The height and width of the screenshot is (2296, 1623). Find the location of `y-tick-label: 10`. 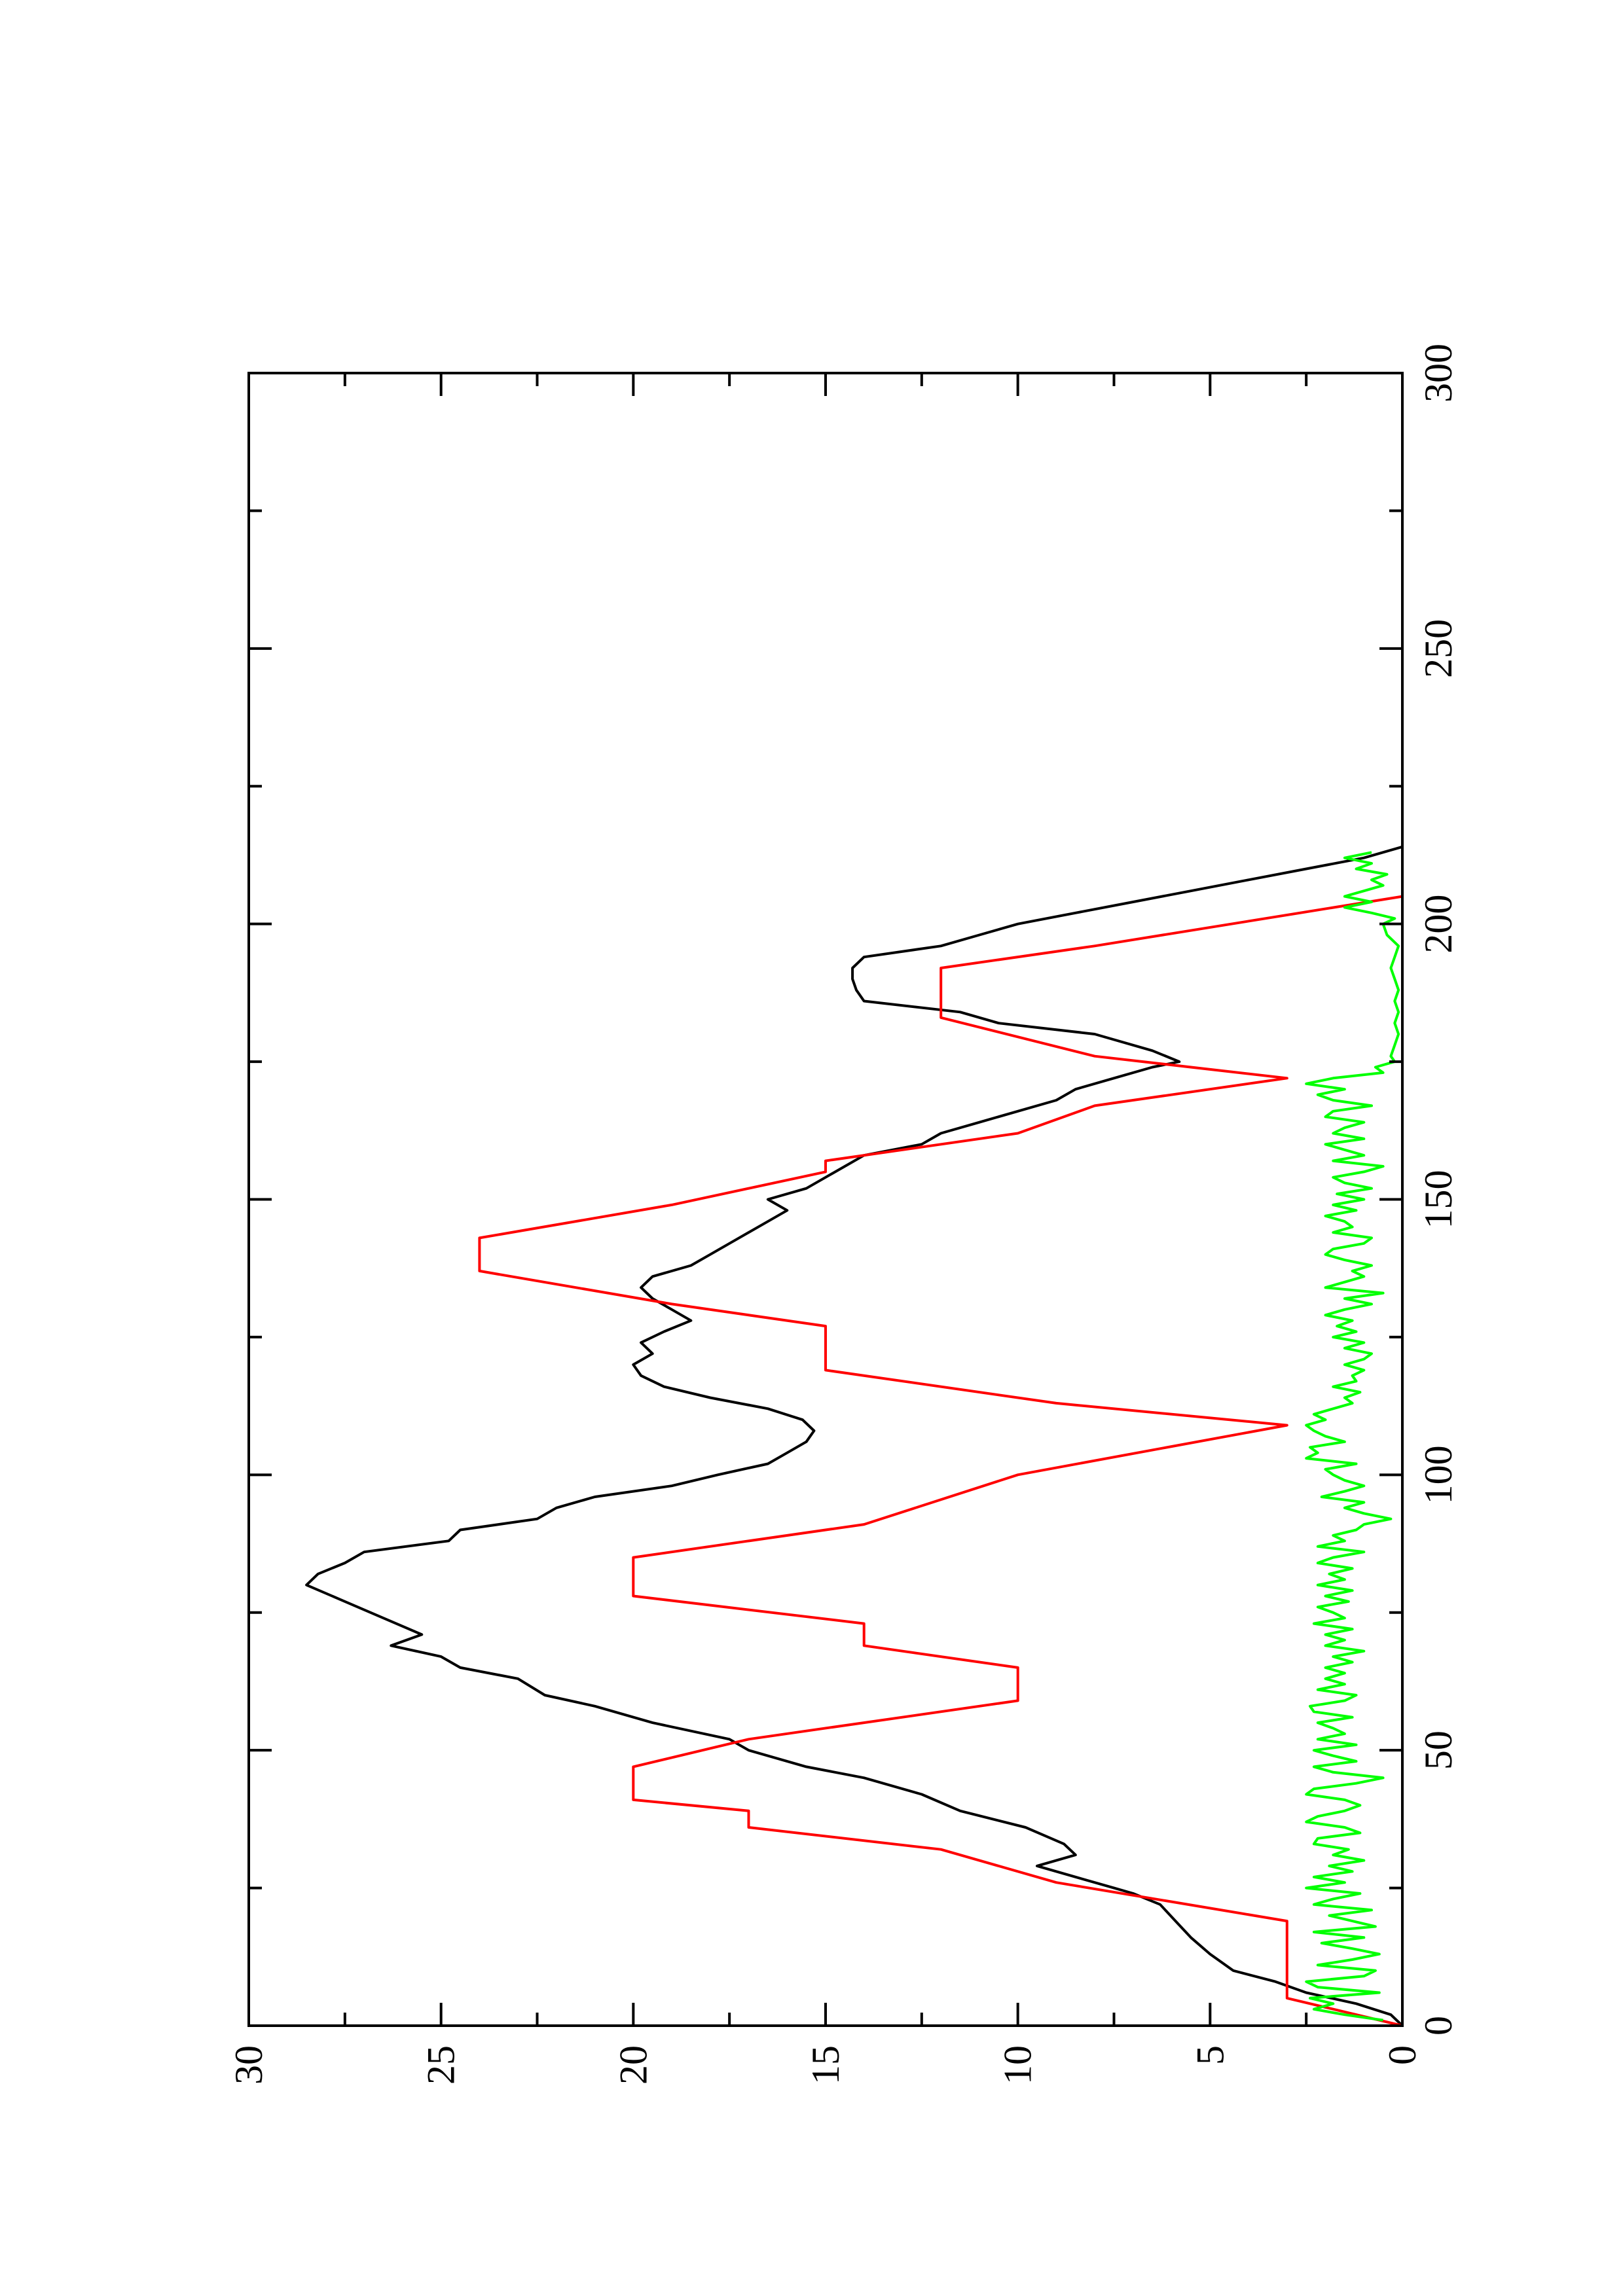

y-tick-label: 10 is located at coordinates (1018, 2065).